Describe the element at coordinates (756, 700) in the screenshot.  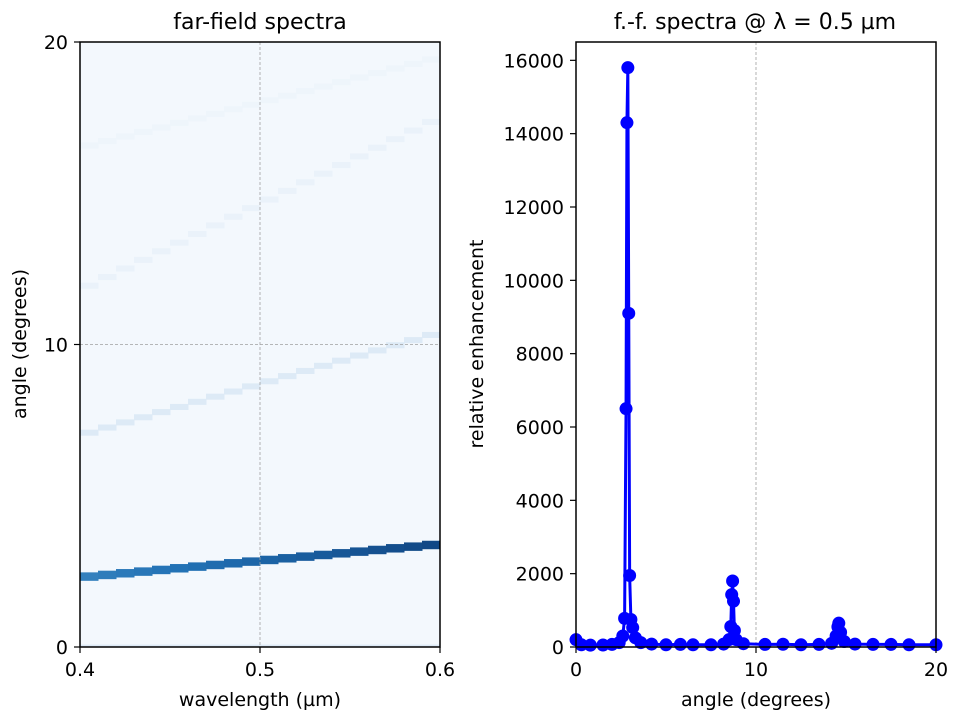
I see `line-x-label: angle (degrees)` at that location.